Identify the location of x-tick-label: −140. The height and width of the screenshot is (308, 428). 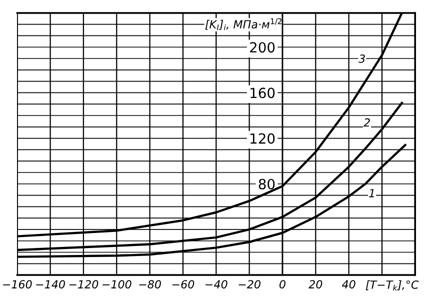
(50, 284).